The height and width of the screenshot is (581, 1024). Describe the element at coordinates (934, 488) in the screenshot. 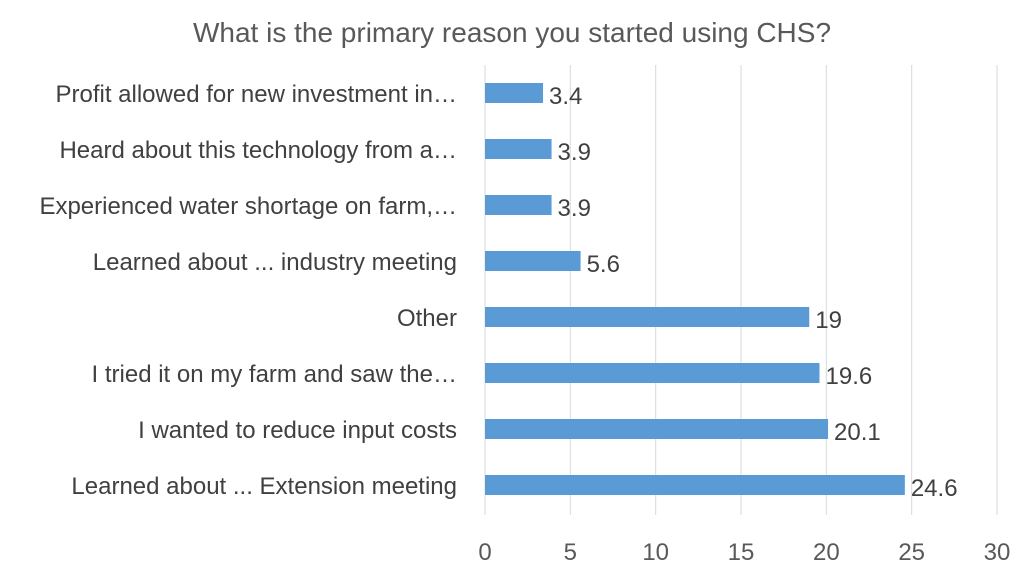

I see `data-label: 24.6` at that location.